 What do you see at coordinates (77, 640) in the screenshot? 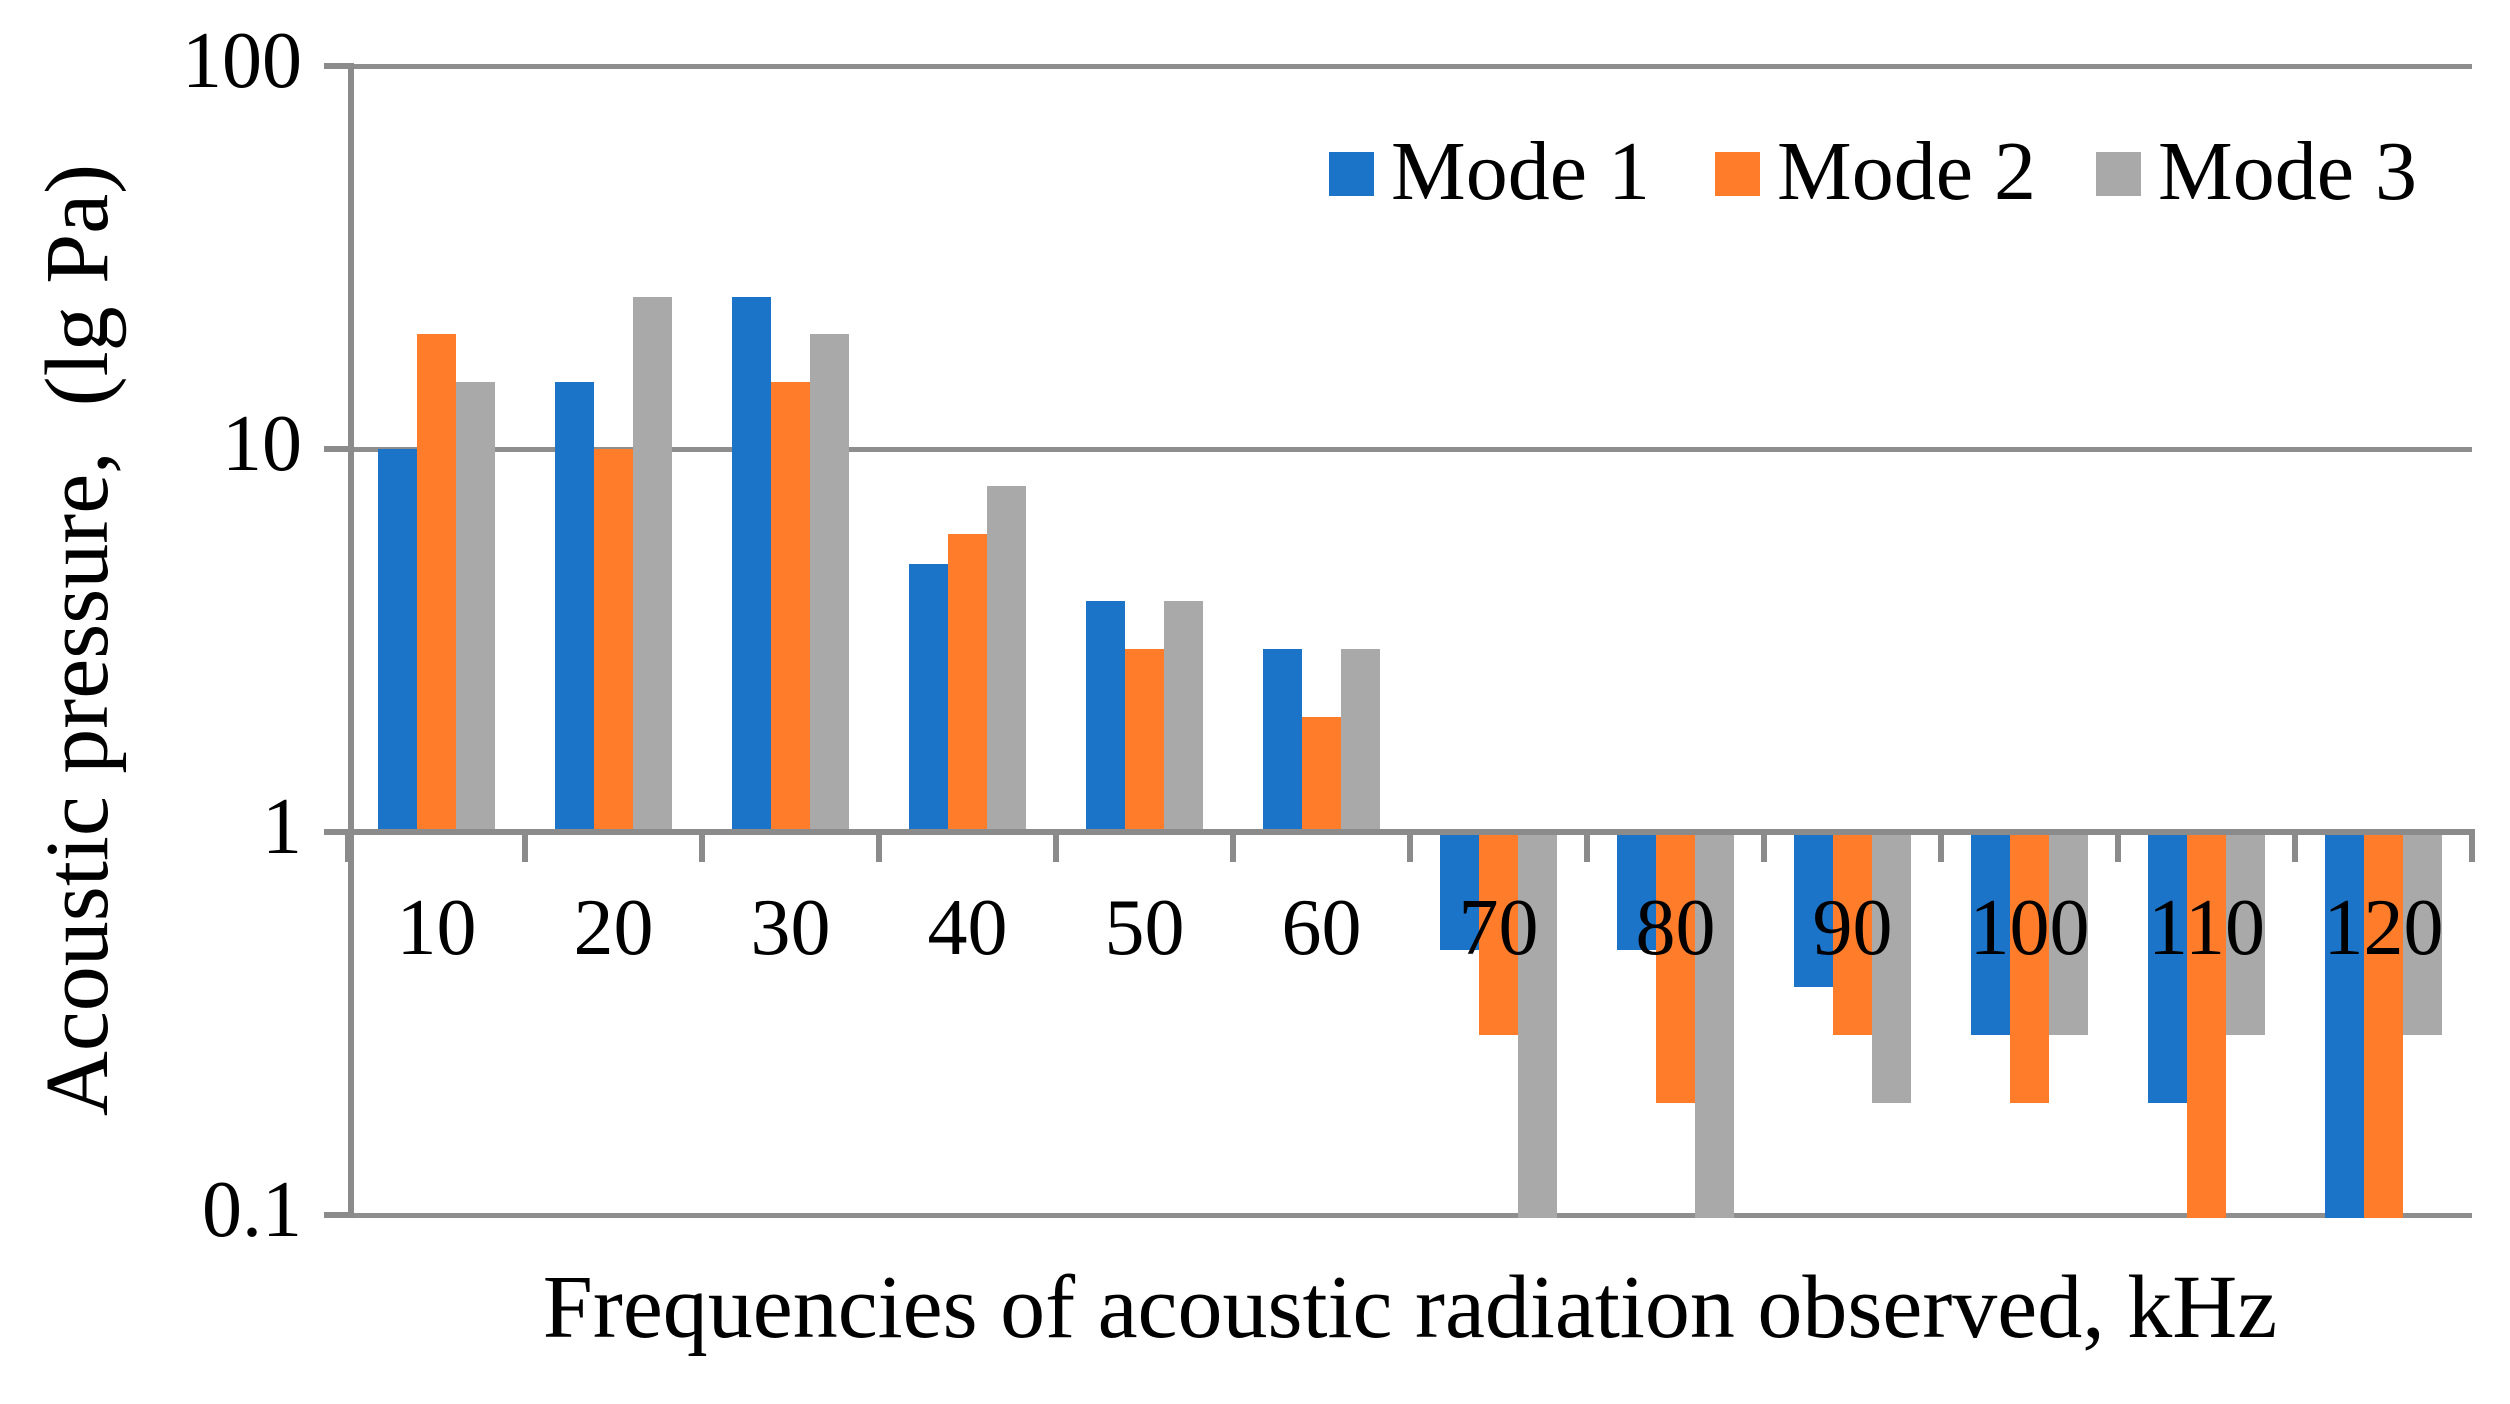
I see `y-axis-title: Acoustic pressure, (lg Pa)` at bounding box center [77, 640].